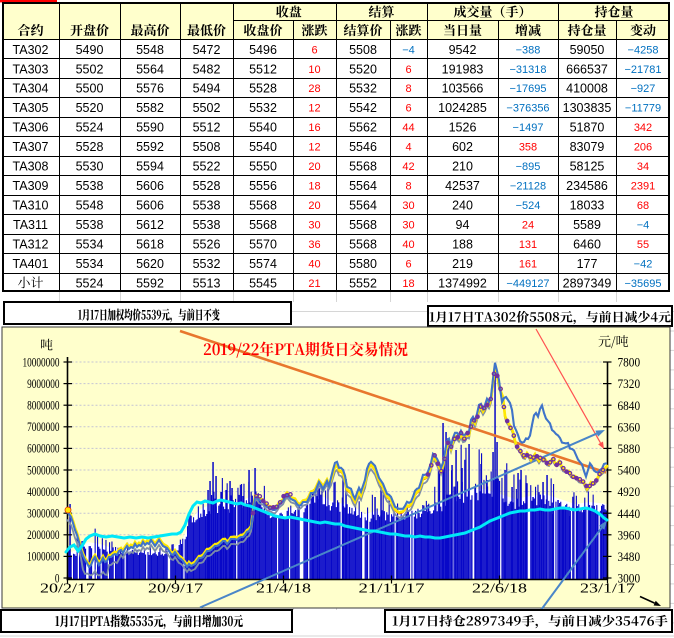  Describe the element at coordinates (363, 225) in the screenshot. I see `svg-text: 5568` at that location.